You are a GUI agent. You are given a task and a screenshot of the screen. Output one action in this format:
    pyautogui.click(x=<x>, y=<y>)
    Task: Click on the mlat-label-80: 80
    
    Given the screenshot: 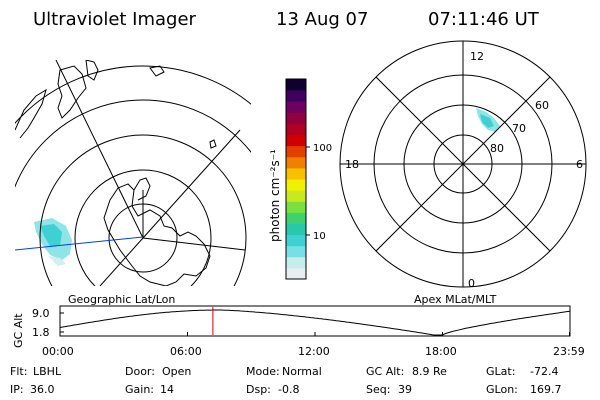 What is the action you would take?
    pyautogui.click(x=497, y=148)
    